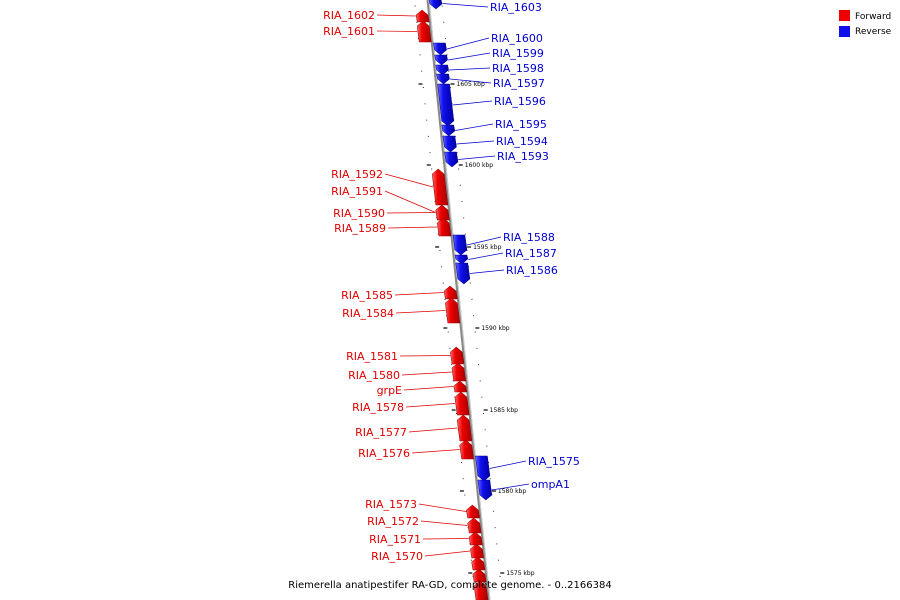 The width and height of the screenshot is (900, 600). I want to click on gene-label-RIA_1580: RIA_1580, so click(374, 375).